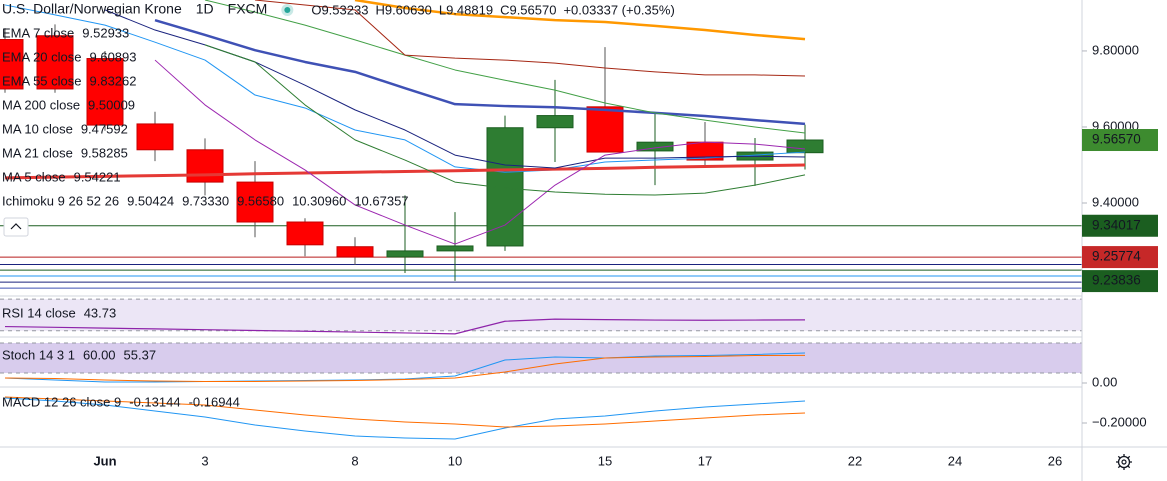  What do you see at coordinates (205, 200) in the screenshot?
I see `study-value: 9.73330` at bounding box center [205, 200].